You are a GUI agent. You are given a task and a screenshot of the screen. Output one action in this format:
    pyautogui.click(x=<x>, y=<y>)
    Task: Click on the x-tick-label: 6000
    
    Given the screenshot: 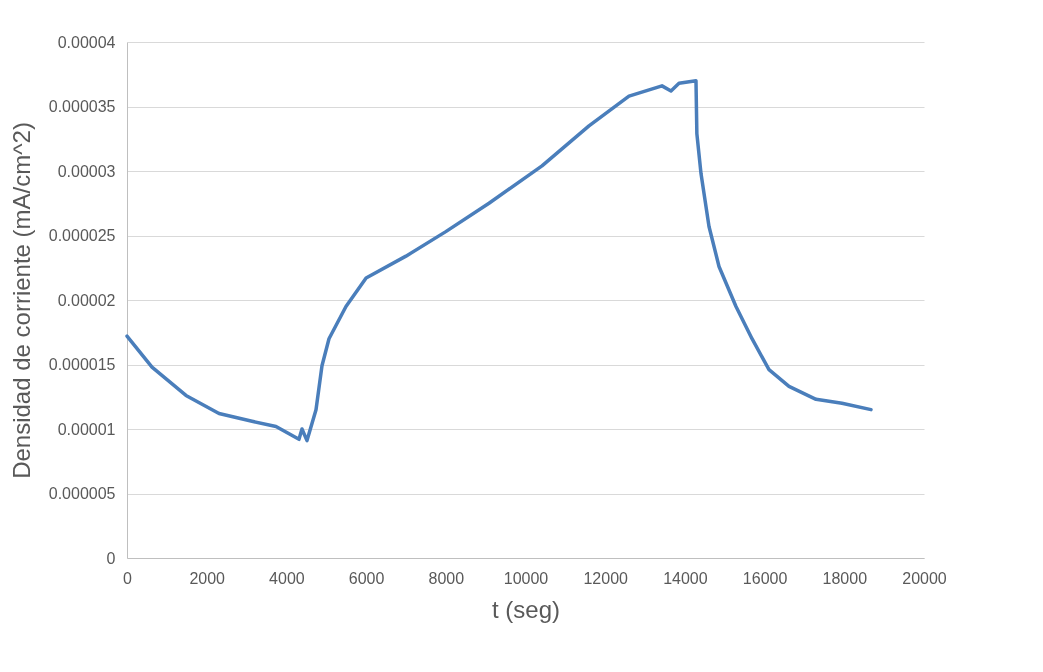 What is the action you would take?
    pyautogui.click(x=366, y=578)
    